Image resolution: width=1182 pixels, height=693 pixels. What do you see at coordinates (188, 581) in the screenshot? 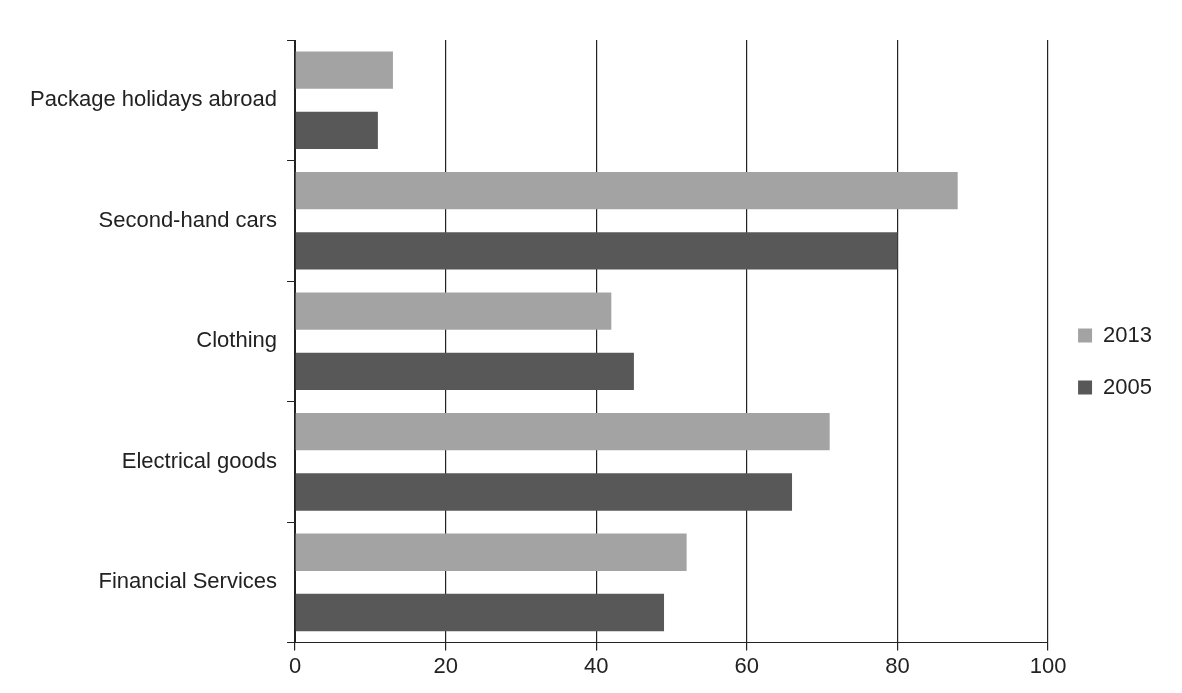
I see `y-tick-label: Financial Services` at bounding box center [188, 581].